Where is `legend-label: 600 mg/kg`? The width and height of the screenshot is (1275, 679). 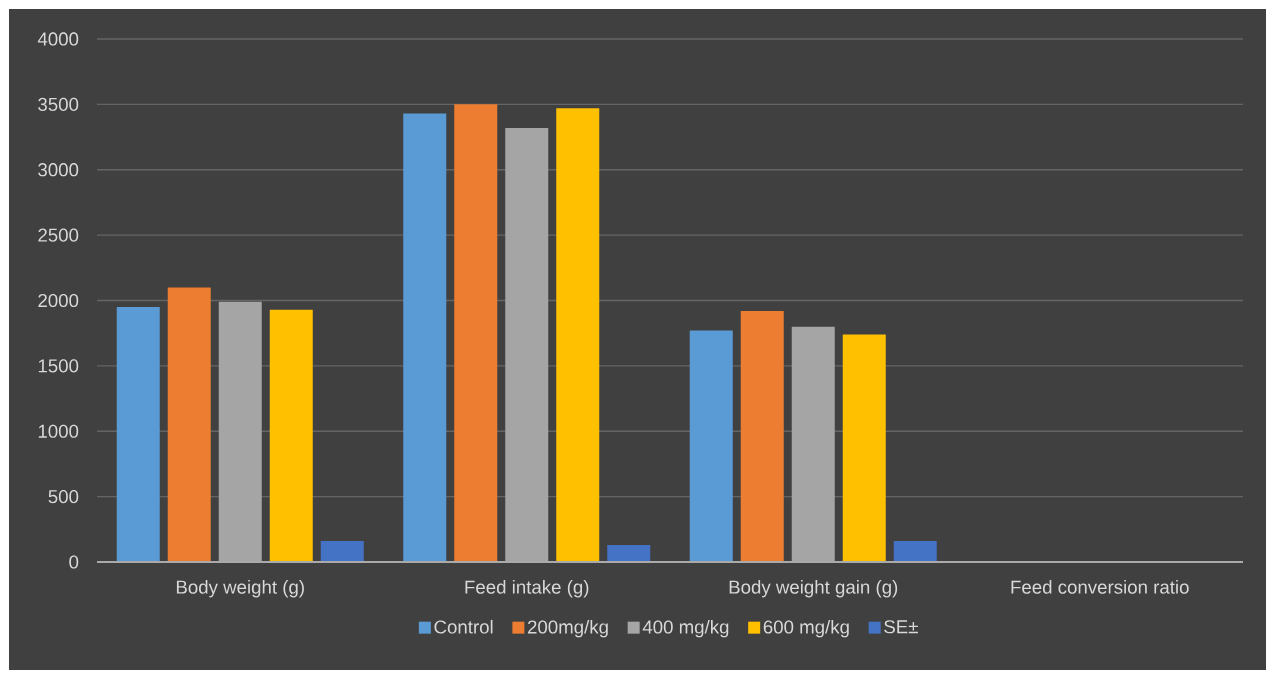 legend-label: 600 mg/kg is located at coordinates (806, 628).